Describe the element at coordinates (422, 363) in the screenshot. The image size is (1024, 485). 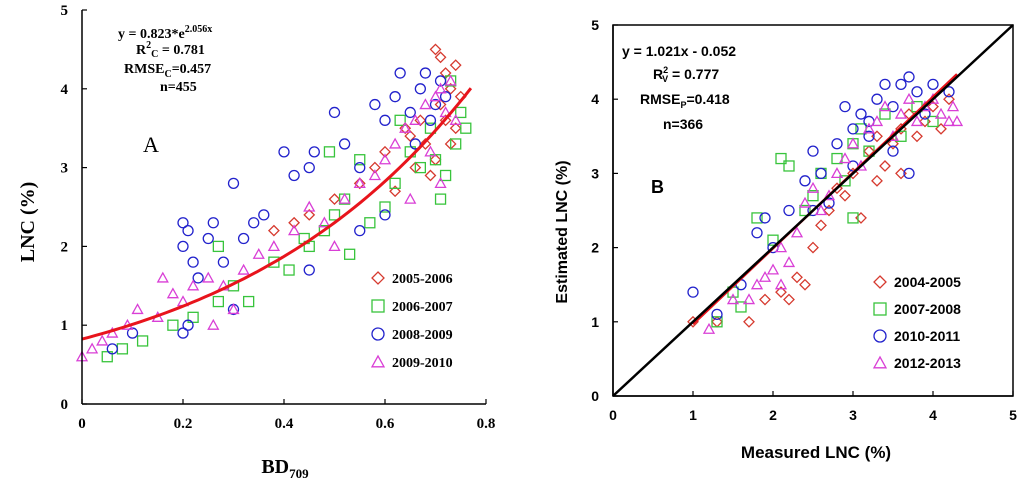
I see `legend-label: 2009-2010` at that location.